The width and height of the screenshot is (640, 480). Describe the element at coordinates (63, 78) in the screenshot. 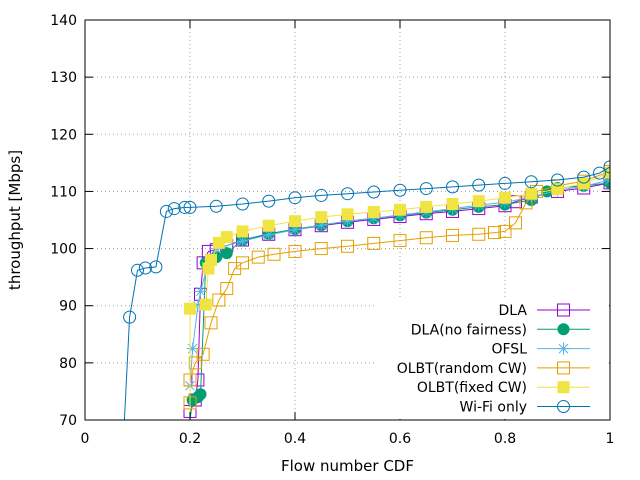

I see `y-tick-label: 130` at that location.